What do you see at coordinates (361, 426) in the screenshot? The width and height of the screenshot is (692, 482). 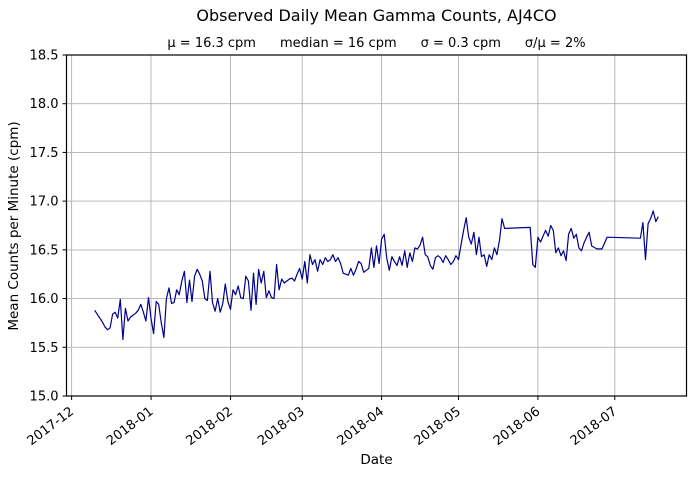 I see `x-tick-label: 2018-04` at bounding box center [361, 426].